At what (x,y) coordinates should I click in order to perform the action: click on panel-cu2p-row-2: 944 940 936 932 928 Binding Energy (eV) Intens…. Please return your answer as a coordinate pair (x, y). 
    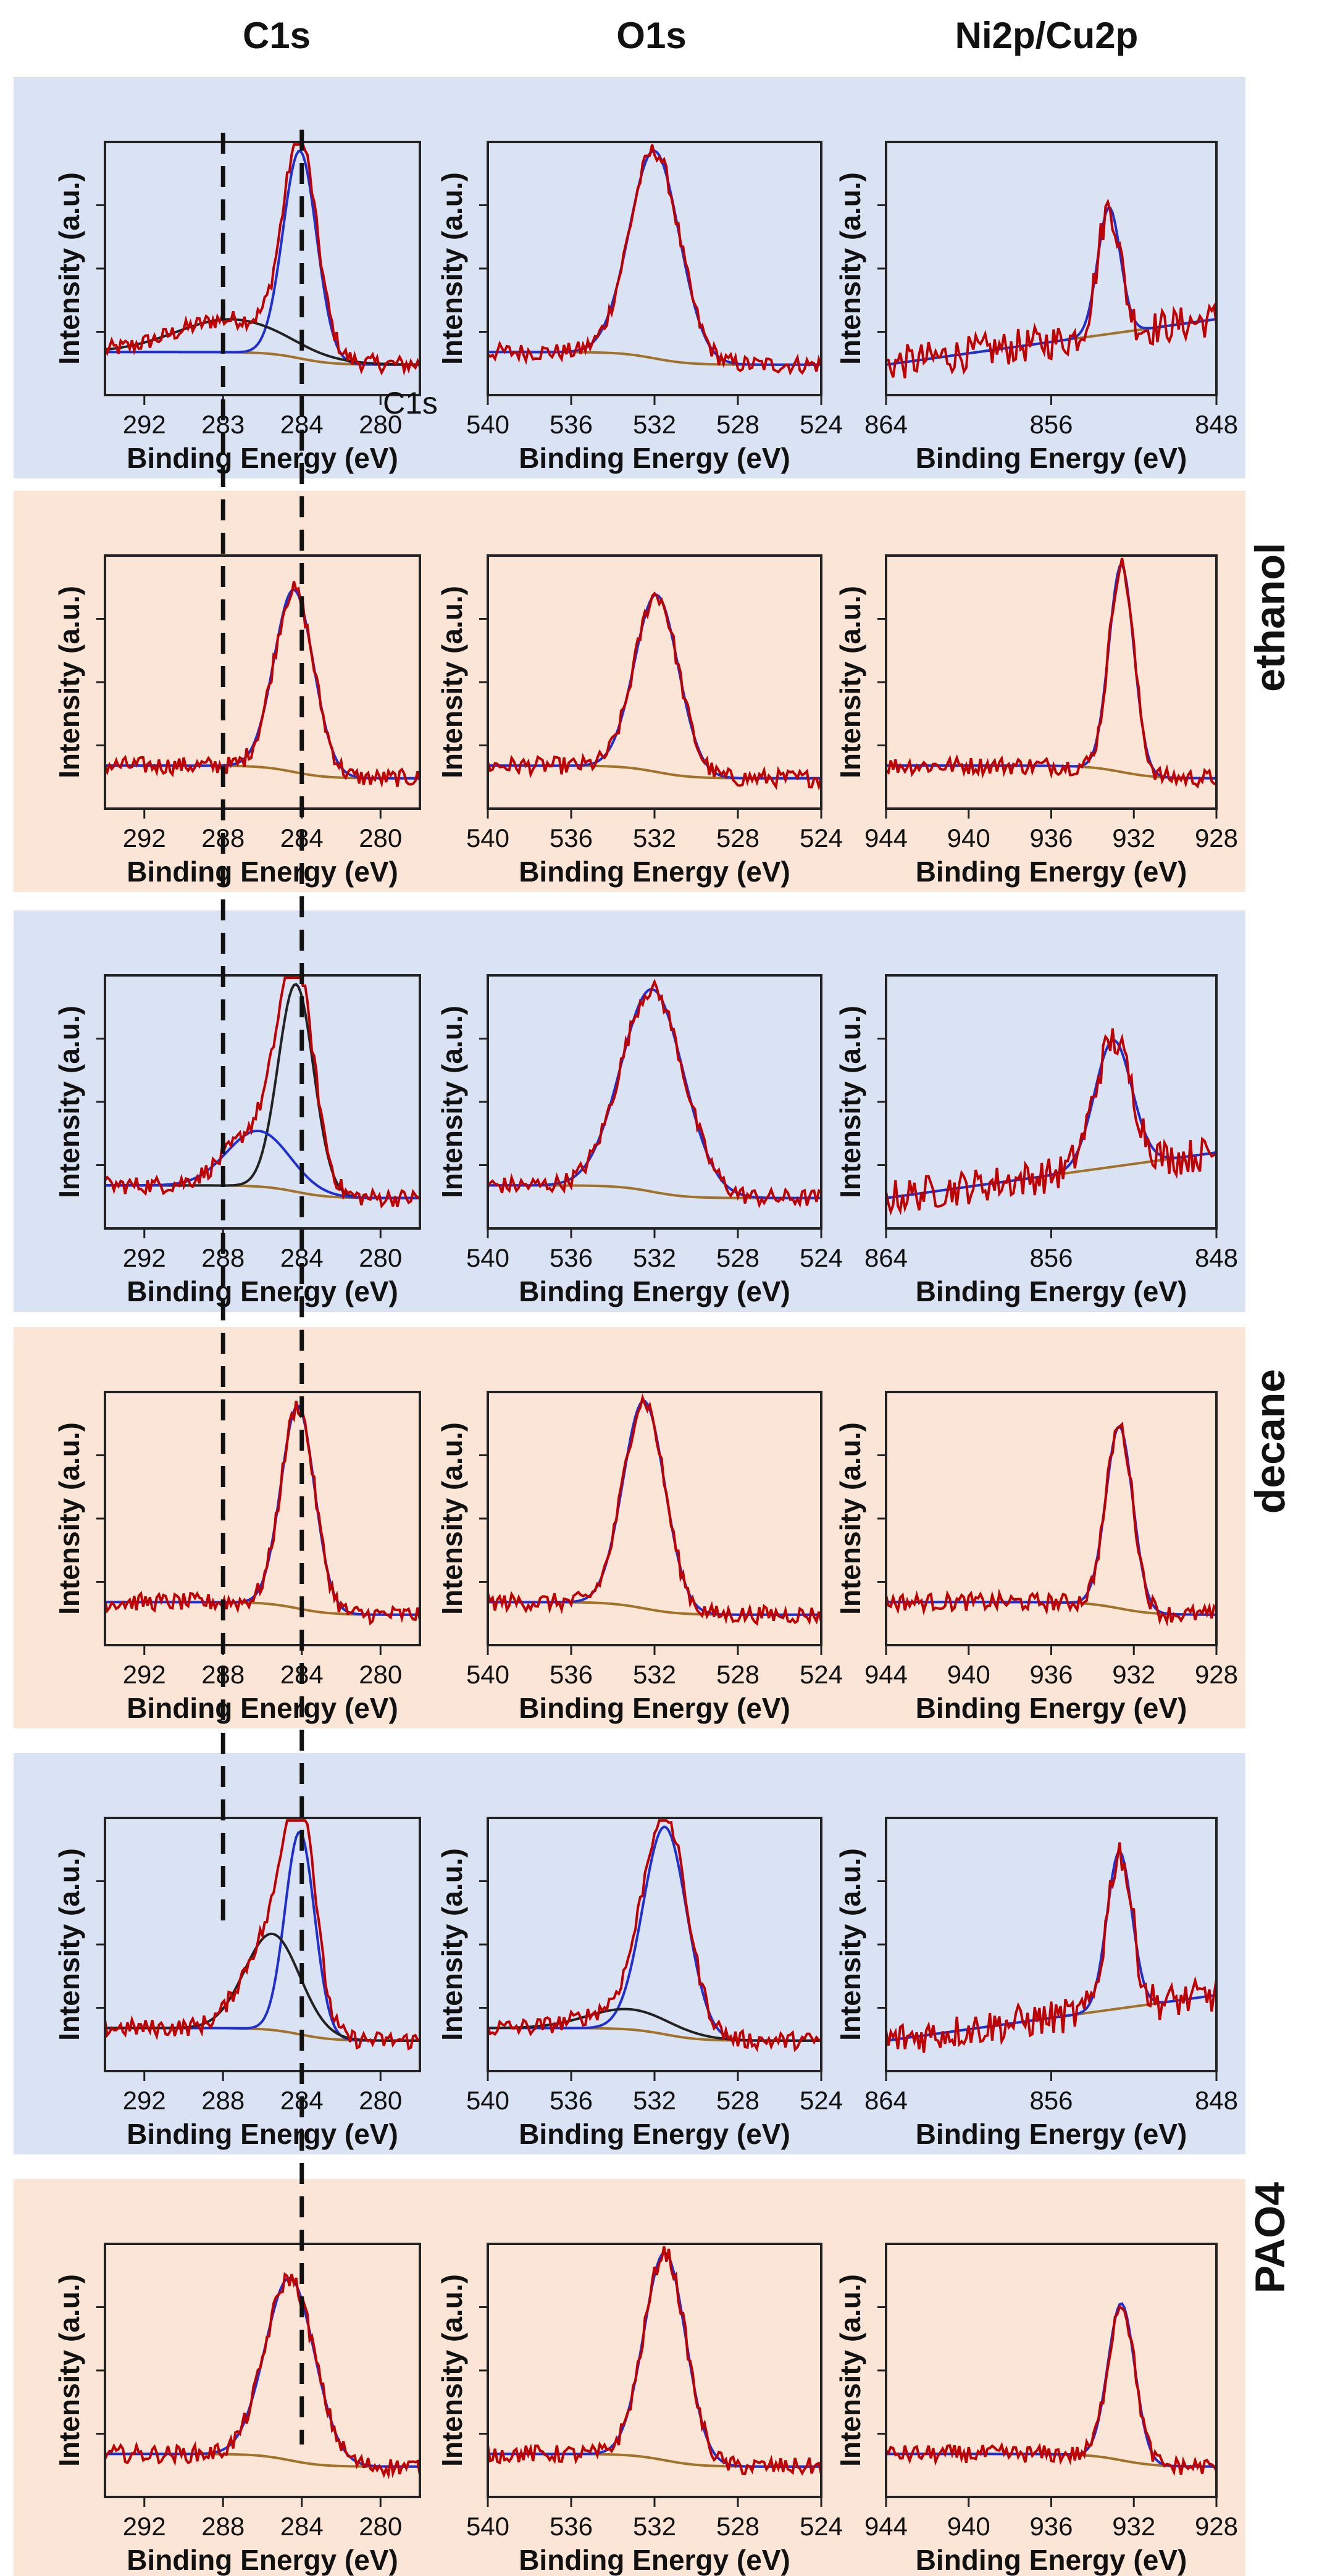
    Looking at the image, I should click on (1036, 721).